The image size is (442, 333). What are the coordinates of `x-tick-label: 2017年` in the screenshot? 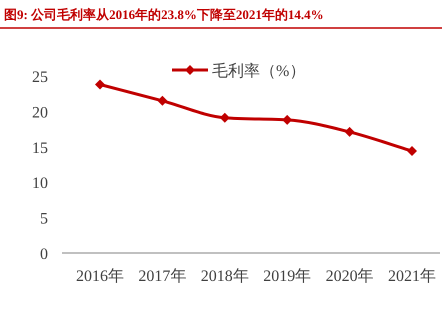 It's located at (162, 276).